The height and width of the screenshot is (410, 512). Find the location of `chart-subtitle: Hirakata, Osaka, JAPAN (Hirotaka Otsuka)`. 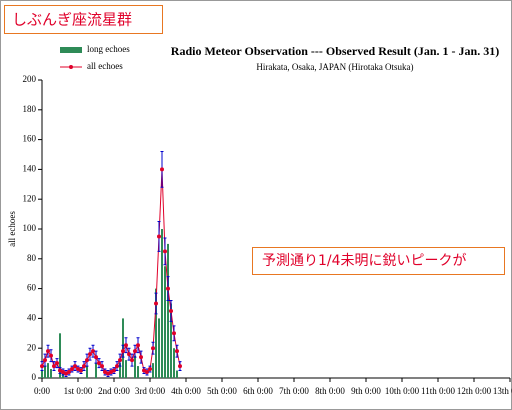

chart-subtitle: Hirakata, Osaka, JAPAN (Hirotaka Otsuka) is located at coordinates (334, 67).